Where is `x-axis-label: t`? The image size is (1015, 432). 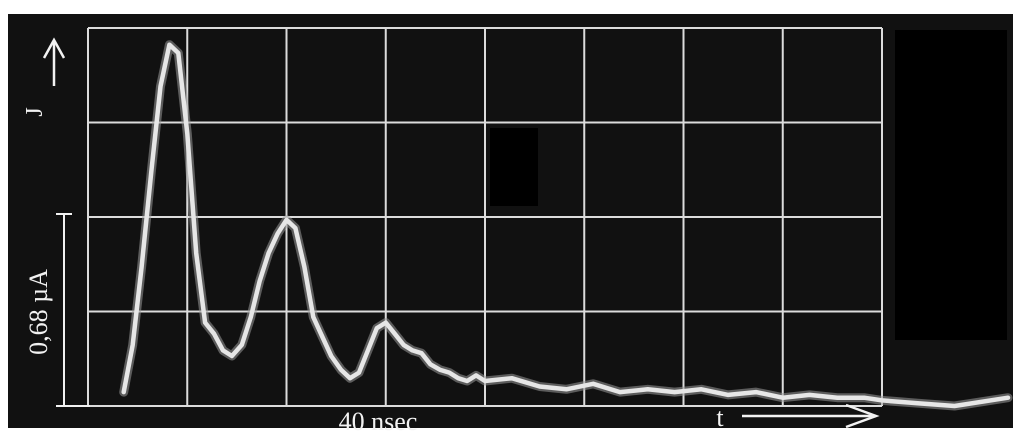 x-axis-label: t is located at coordinates (720, 417).